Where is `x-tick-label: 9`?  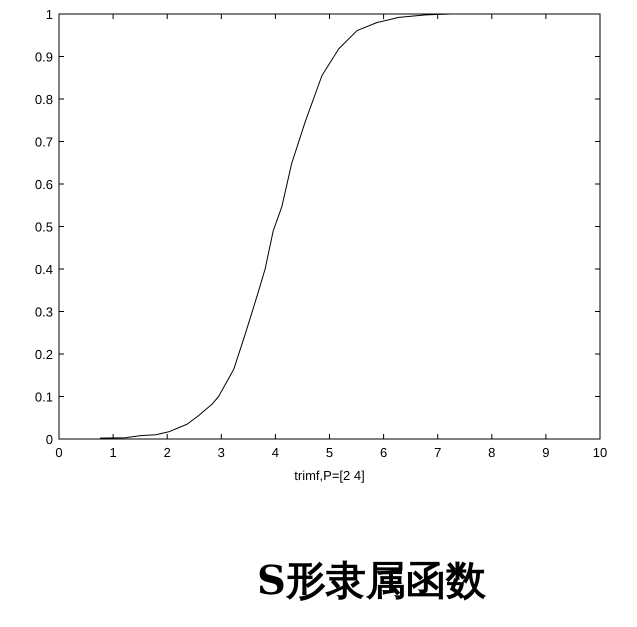
x-tick-label: 9 is located at coordinates (546, 452).